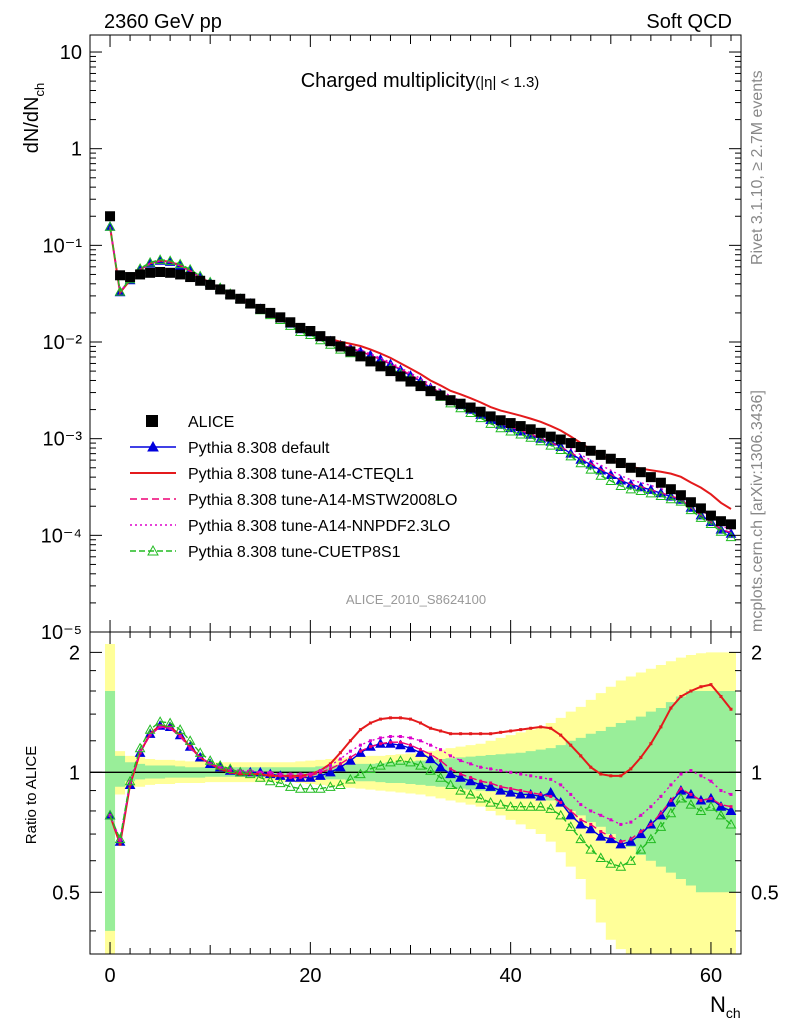 This screenshot has width=786, height=1024. I want to click on ratio-tick-label-left: 0.5, so click(66, 893).